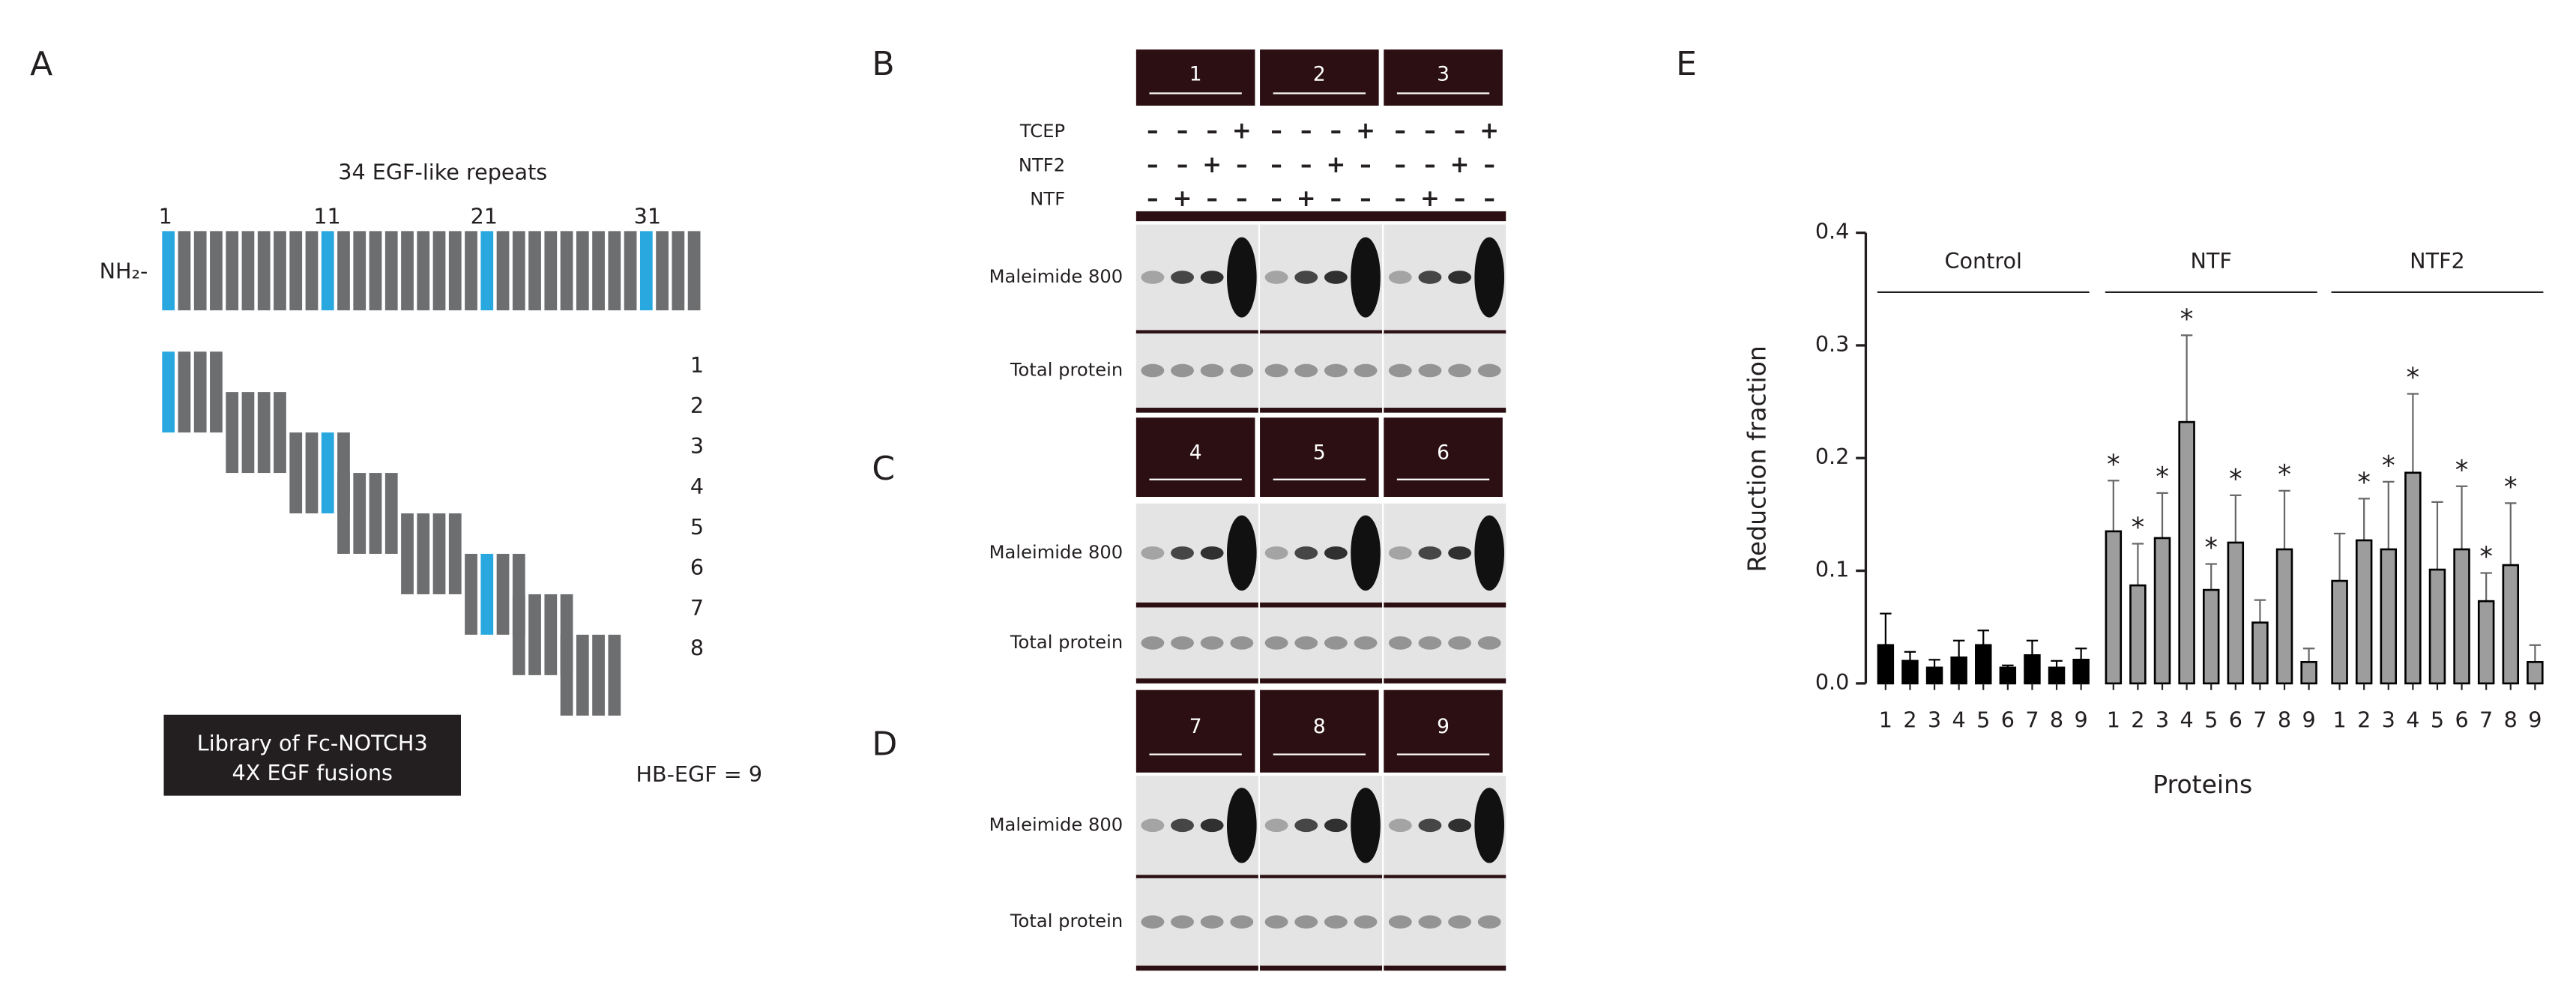  What do you see at coordinates (2008, 720) in the screenshot?
I see `x-tick-label: 6` at bounding box center [2008, 720].